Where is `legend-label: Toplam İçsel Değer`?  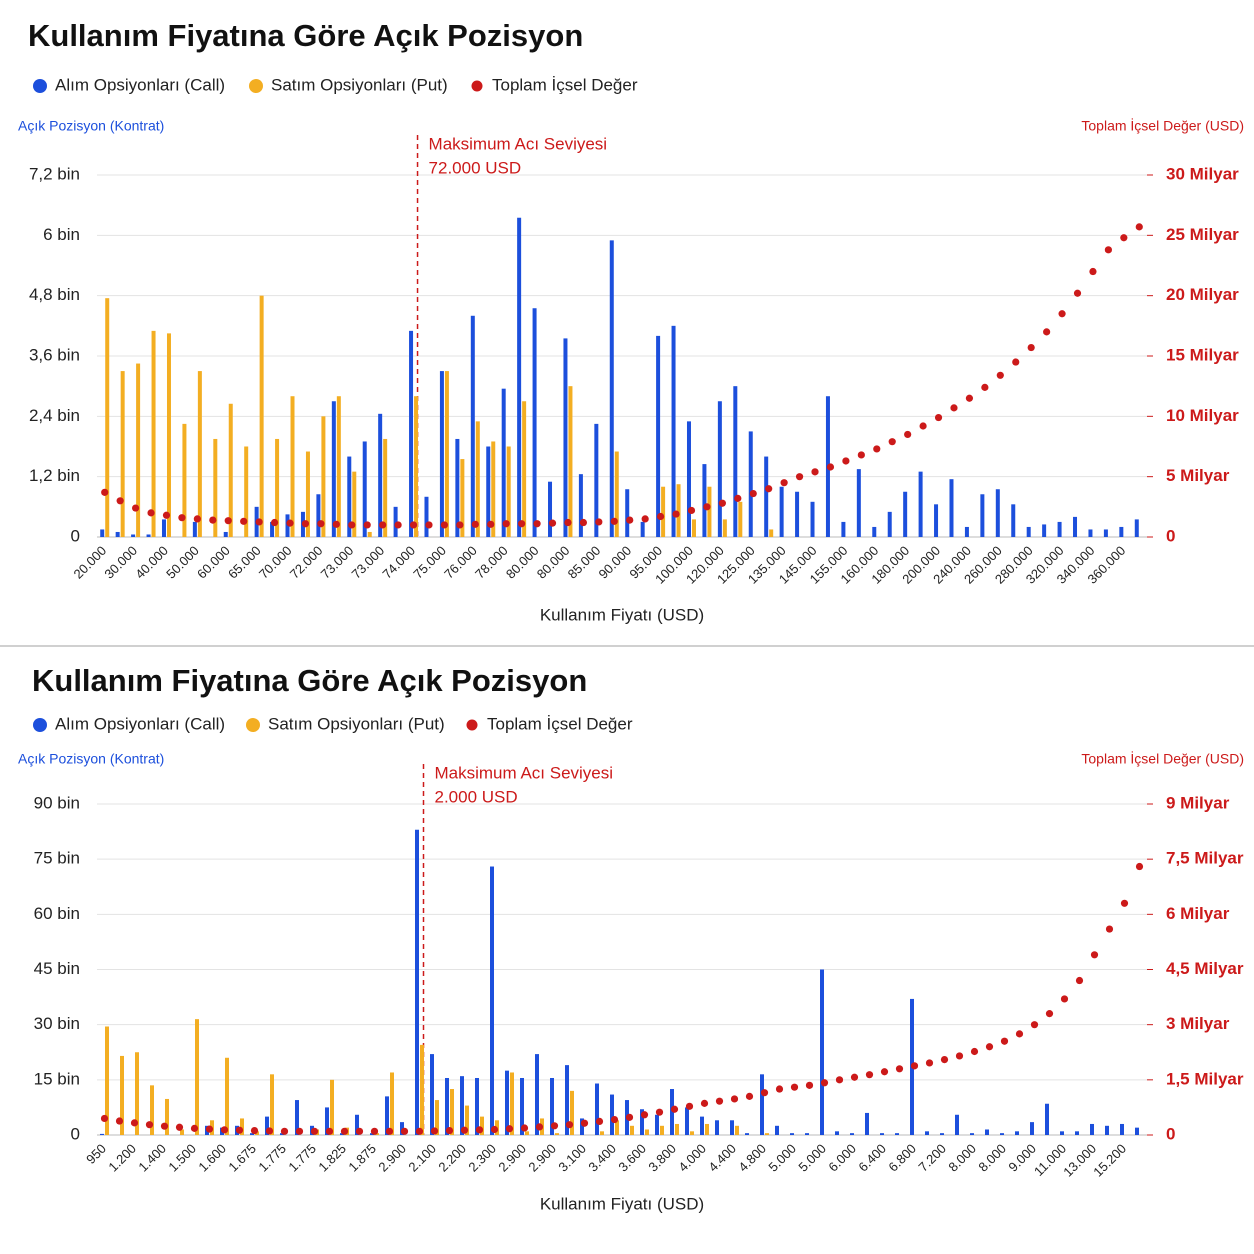
legend-label: Toplam İçsel Değer is located at coordinates (560, 723).